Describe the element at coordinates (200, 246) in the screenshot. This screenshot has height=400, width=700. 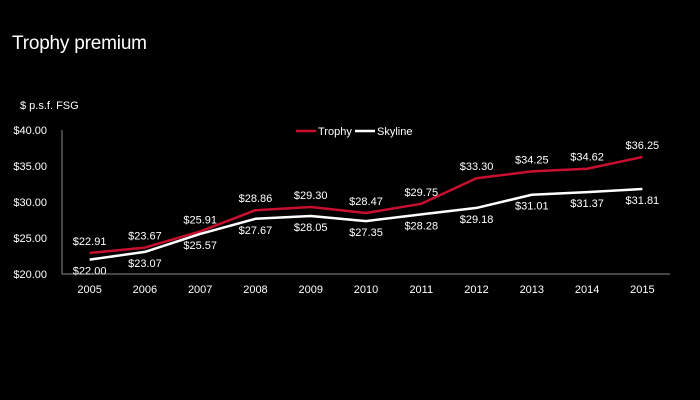
I see `data-label-skyline: $25.57` at that location.